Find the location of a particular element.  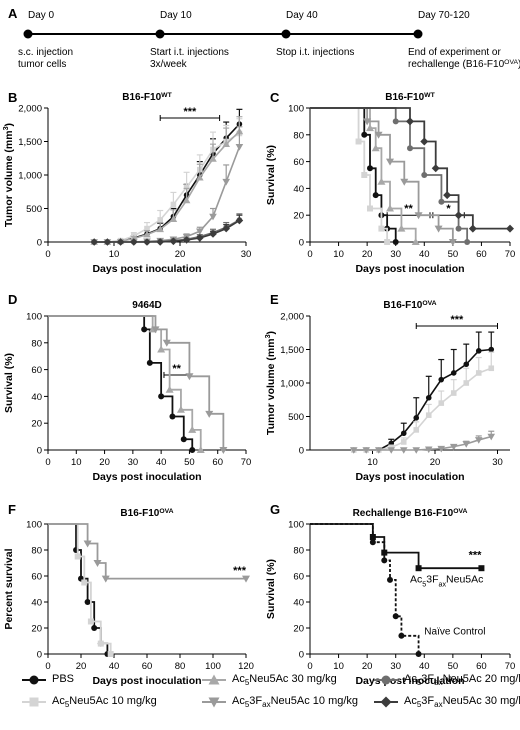

y-tick-label: 1,000 is located at coordinates (292, 384).